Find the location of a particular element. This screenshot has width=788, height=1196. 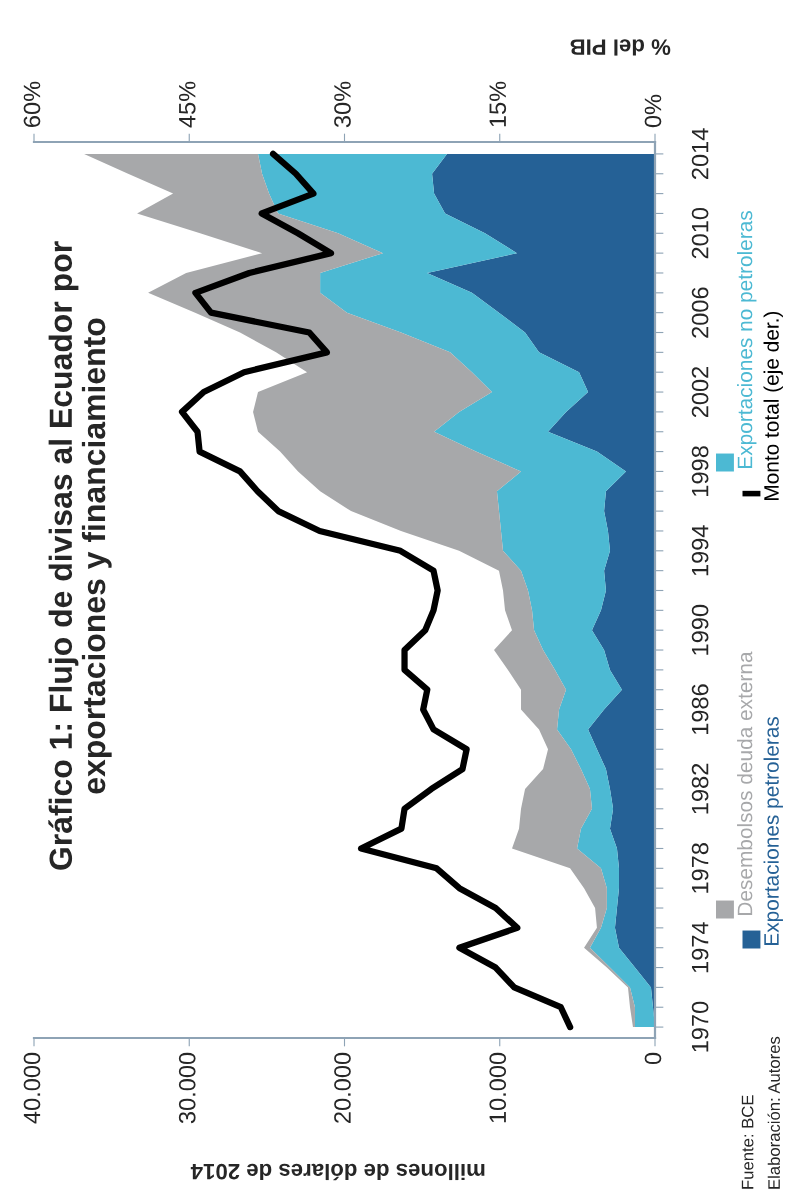

y-tick-label: 1990 is located at coordinates (700, 629).